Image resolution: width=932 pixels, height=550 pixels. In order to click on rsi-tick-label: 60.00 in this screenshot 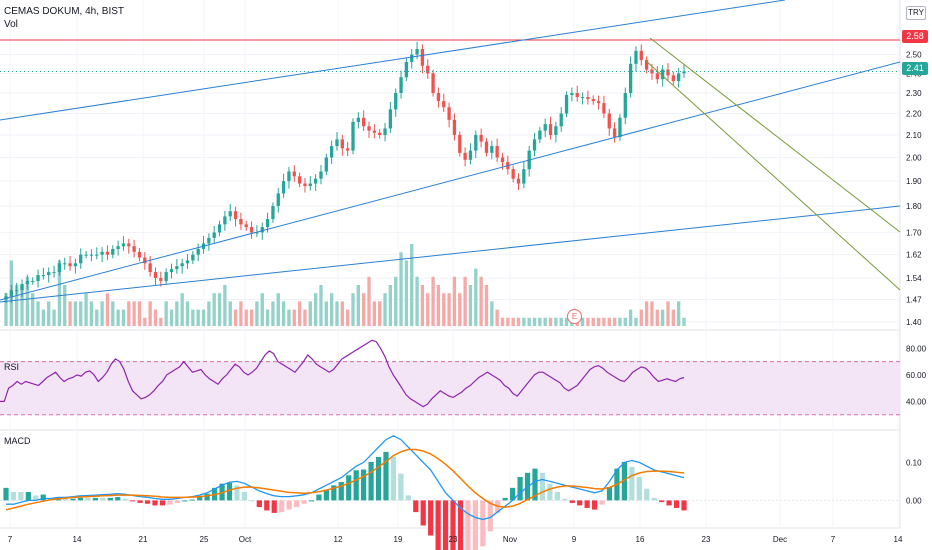, I will do `click(916, 375)`.